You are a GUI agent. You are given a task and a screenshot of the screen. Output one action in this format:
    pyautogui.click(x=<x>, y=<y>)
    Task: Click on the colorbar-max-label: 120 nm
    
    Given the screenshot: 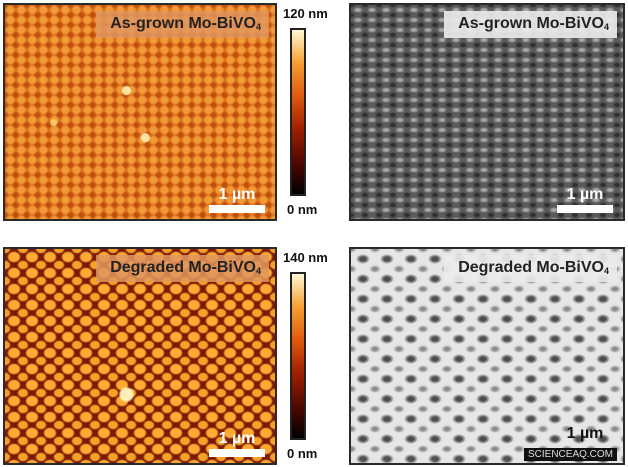 What is the action you would take?
    pyautogui.click(x=305, y=13)
    